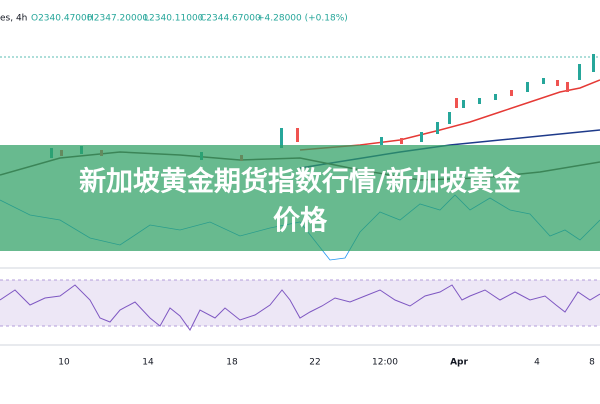  I want to click on x-tick-label: 8, so click(592, 363).